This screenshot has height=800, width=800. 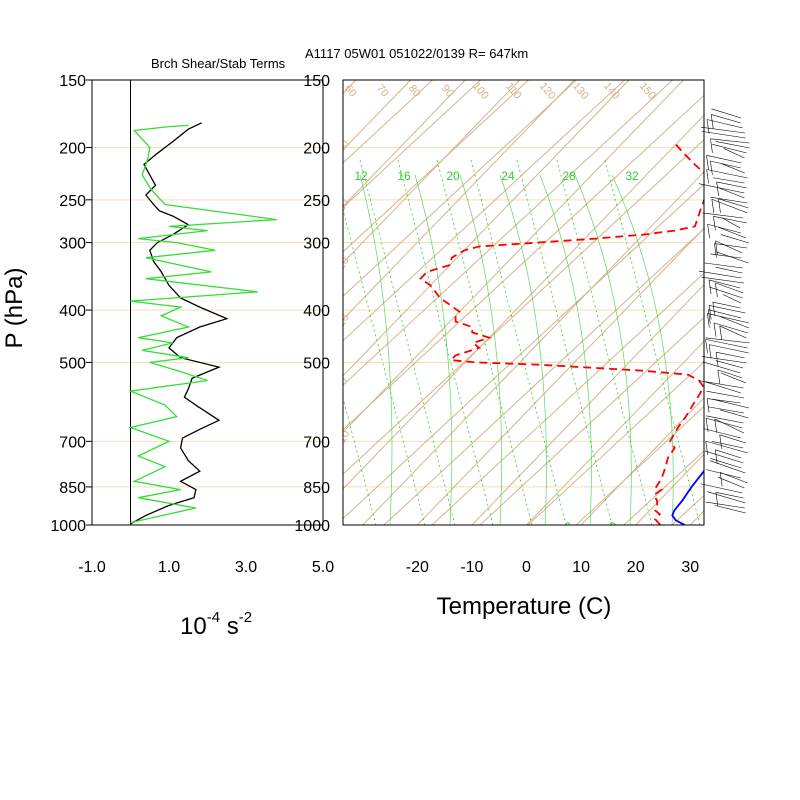 I want to click on adiabat-label: -10, so click(x=343, y=439).